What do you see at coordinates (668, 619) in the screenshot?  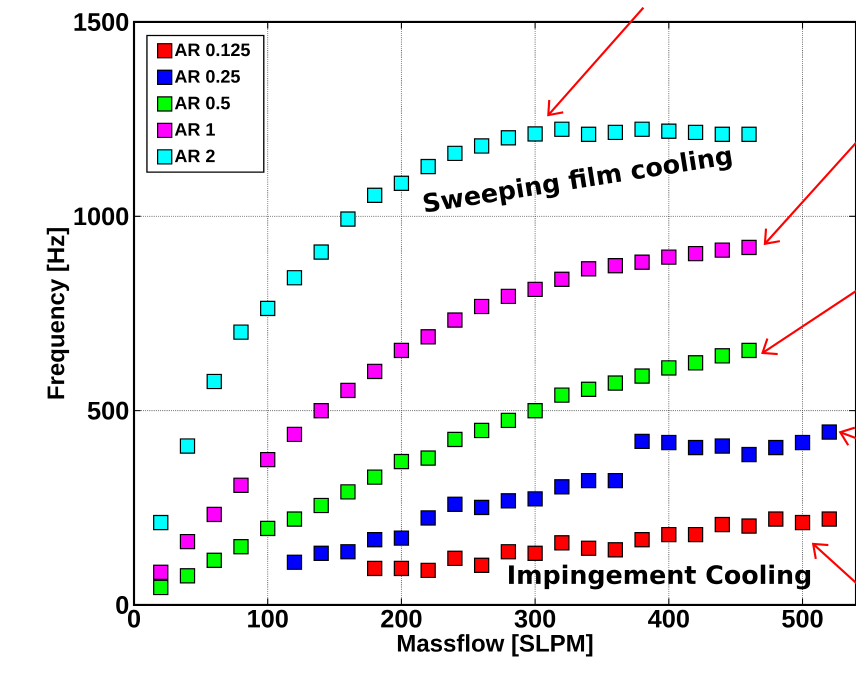 I see `x-tick-label: 400` at bounding box center [668, 619].